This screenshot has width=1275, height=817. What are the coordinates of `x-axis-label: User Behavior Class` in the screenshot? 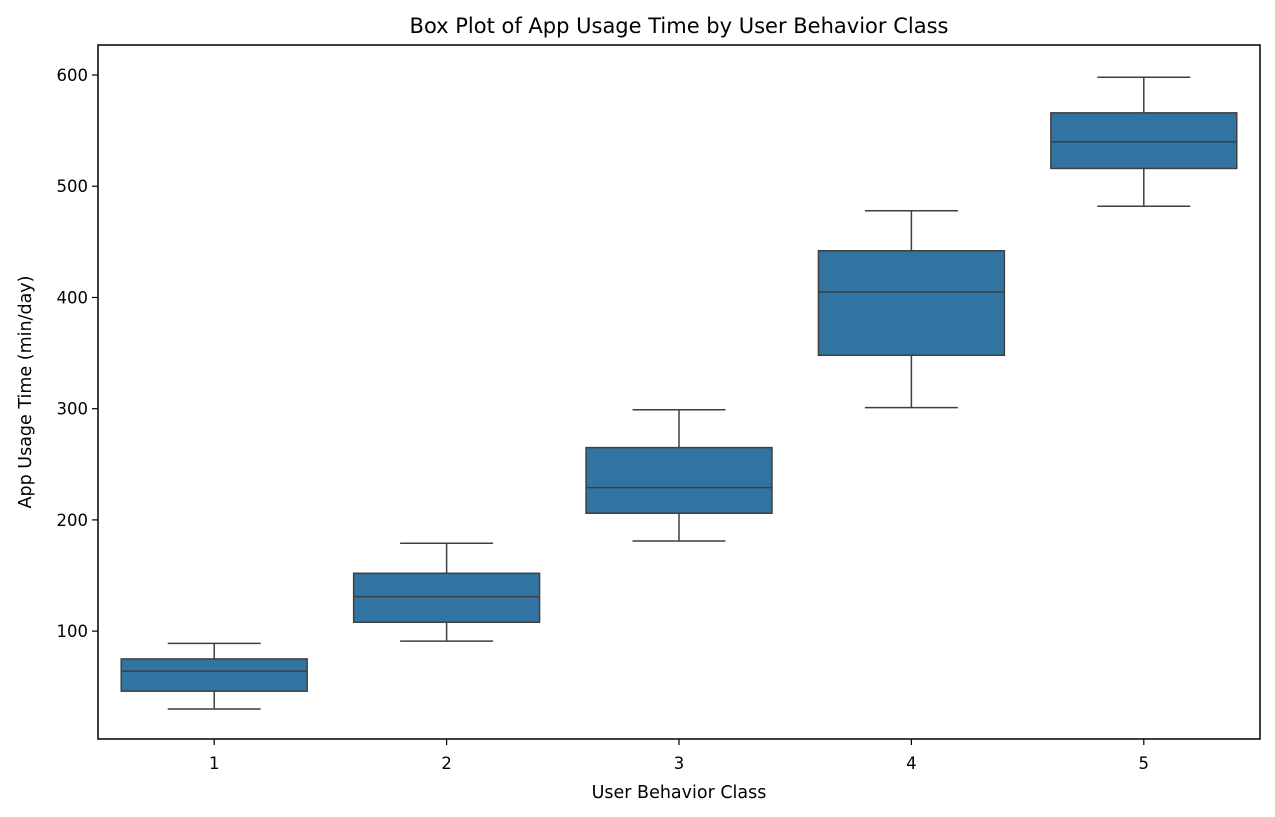 It's located at (679, 793).